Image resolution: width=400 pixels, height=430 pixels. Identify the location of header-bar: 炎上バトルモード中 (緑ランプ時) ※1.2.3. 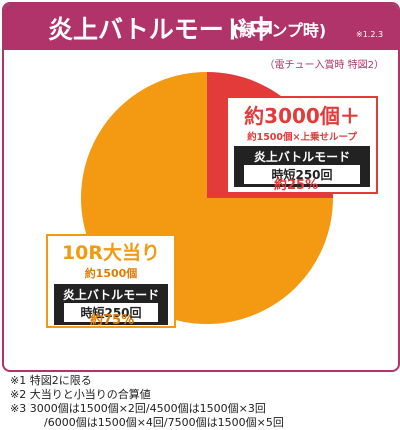
(201, 27).